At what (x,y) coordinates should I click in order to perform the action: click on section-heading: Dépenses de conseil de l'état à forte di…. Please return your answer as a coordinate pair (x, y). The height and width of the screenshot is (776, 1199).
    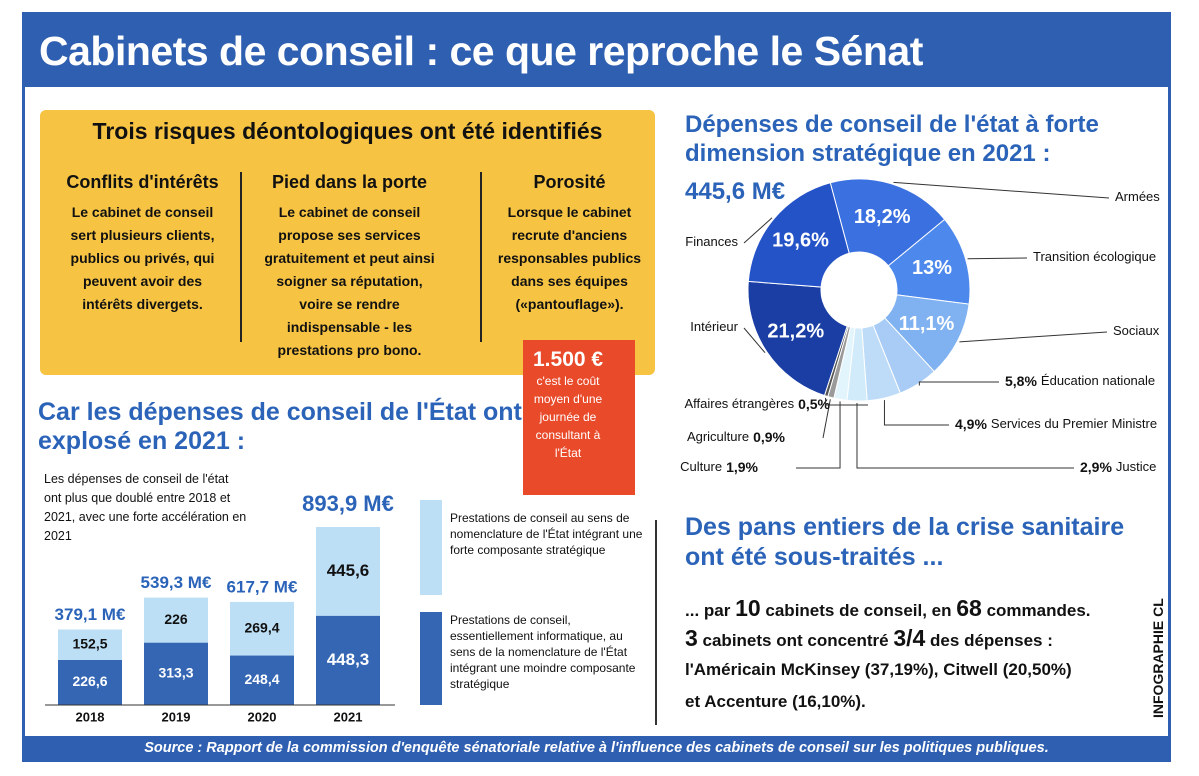
    Looking at the image, I should click on (892, 139).